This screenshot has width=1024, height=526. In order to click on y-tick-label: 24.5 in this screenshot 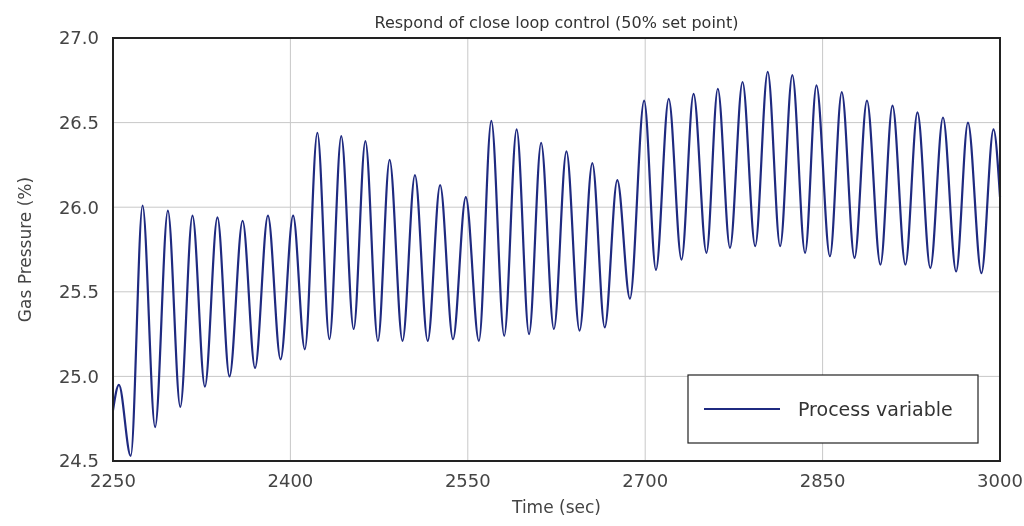, I will do `click(78, 461)`.